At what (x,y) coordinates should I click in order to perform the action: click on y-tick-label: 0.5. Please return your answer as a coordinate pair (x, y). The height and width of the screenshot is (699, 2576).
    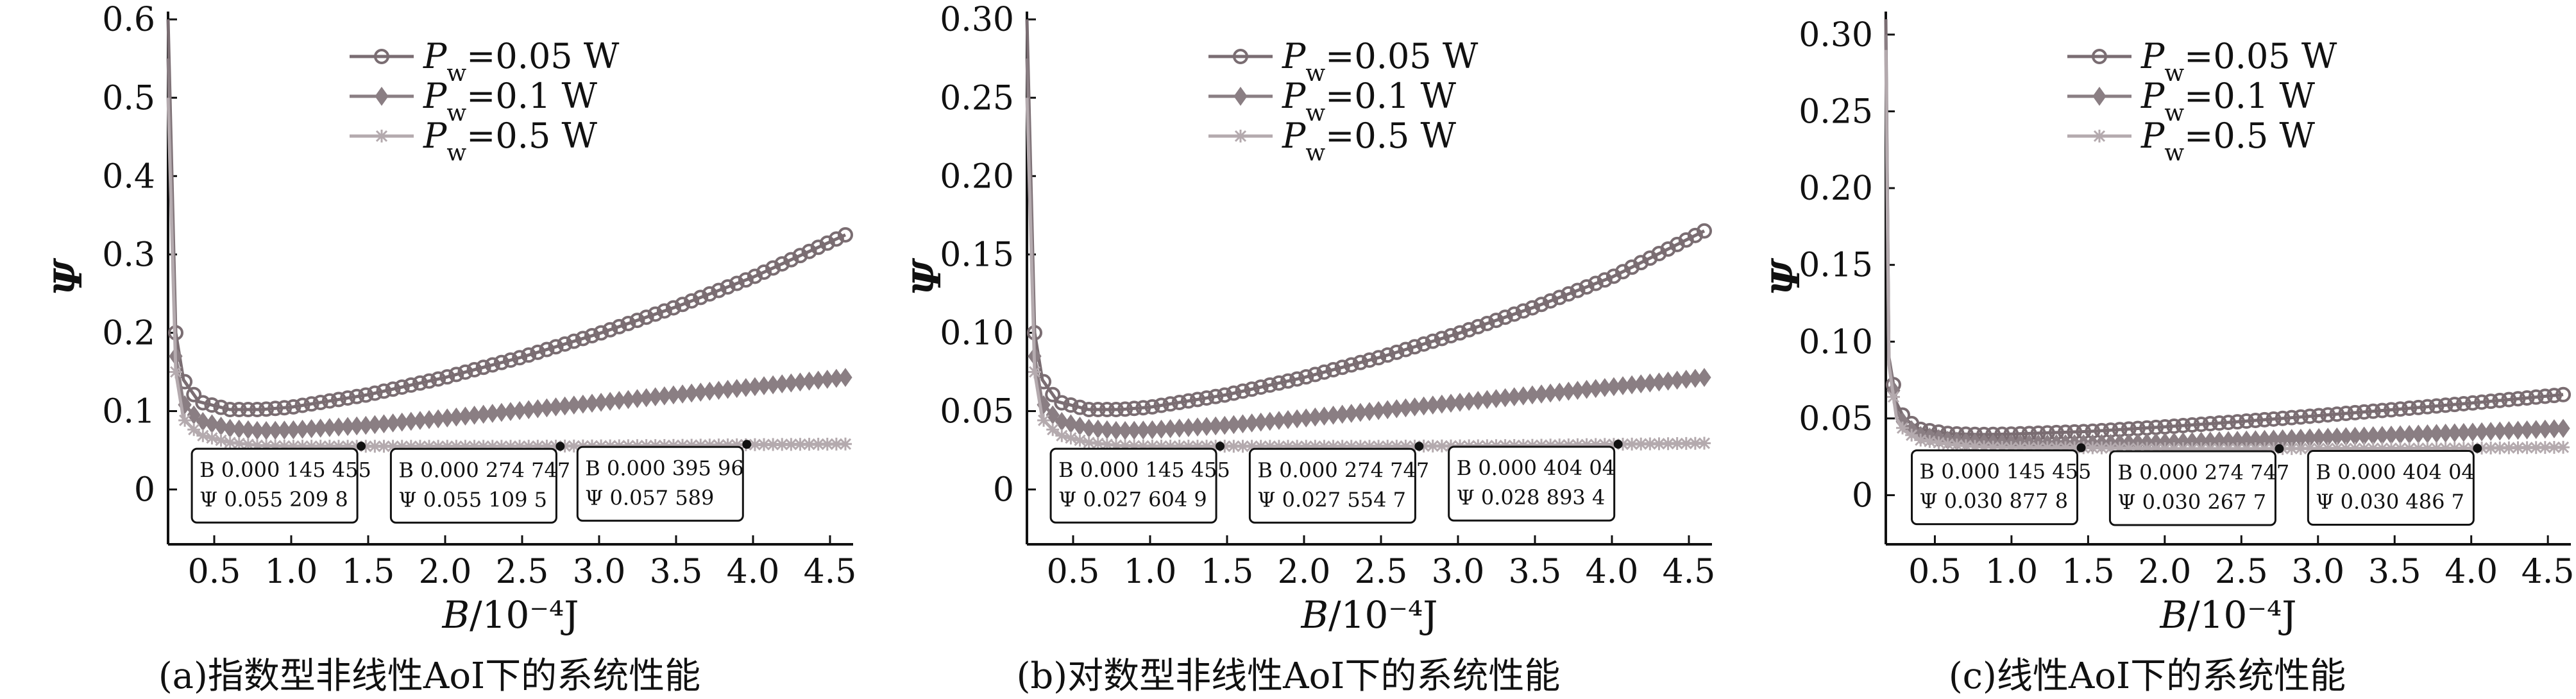
    Looking at the image, I should click on (128, 98).